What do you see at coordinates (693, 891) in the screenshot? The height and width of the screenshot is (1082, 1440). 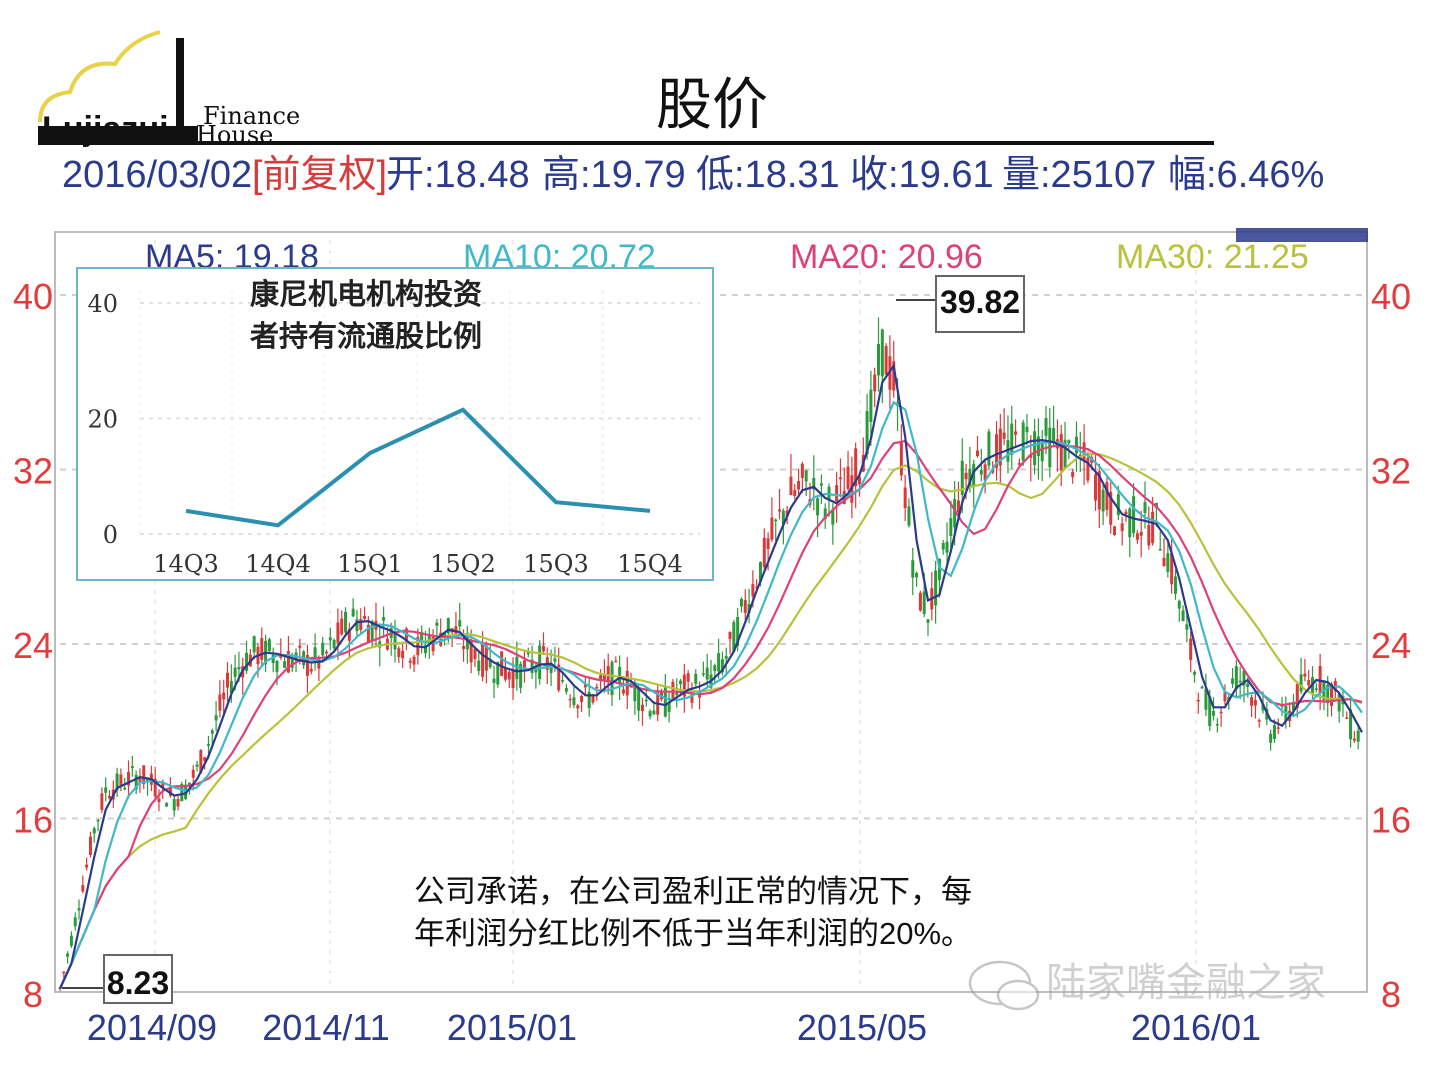 I see `dividend-note-line1: 公司承诺，在公司盈利正常的情况下，每` at bounding box center [693, 891].